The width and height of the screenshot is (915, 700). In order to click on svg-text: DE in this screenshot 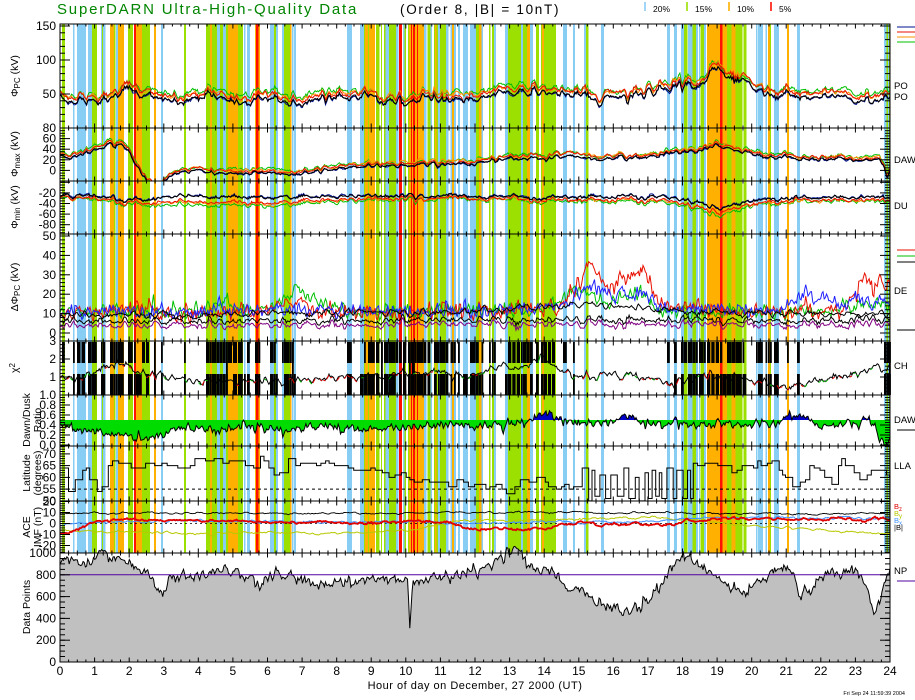, I will do `click(900, 291)`.